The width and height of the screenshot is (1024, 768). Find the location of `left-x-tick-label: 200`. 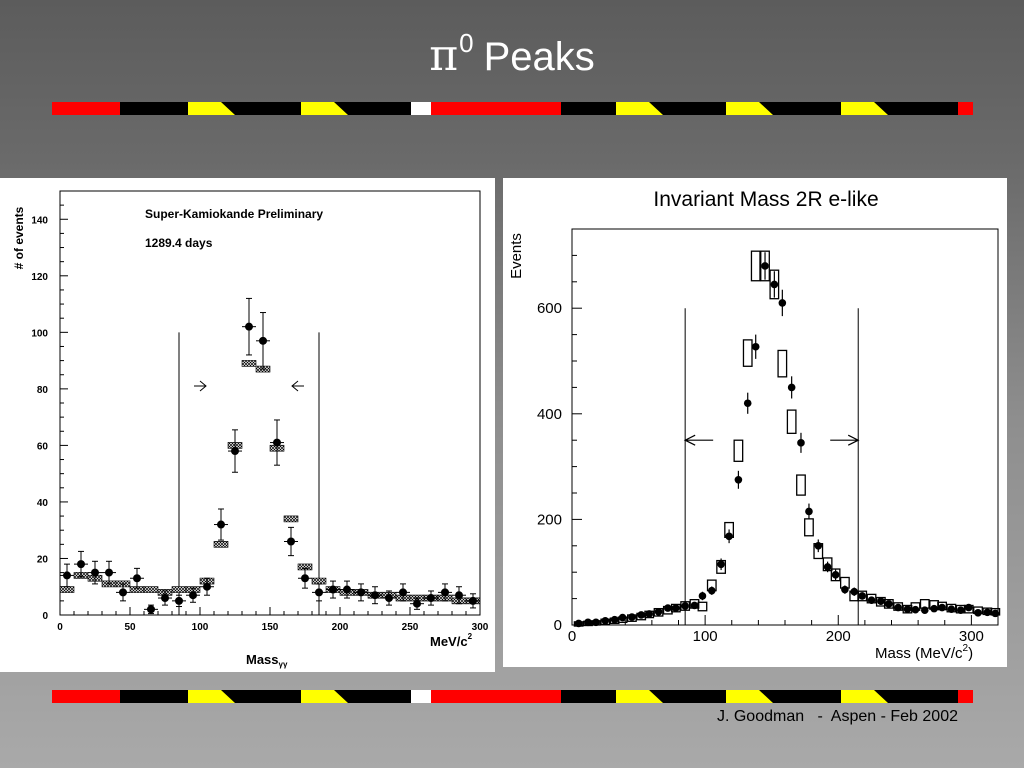

left-x-tick-label: 200 is located at coordinates (340, 627).